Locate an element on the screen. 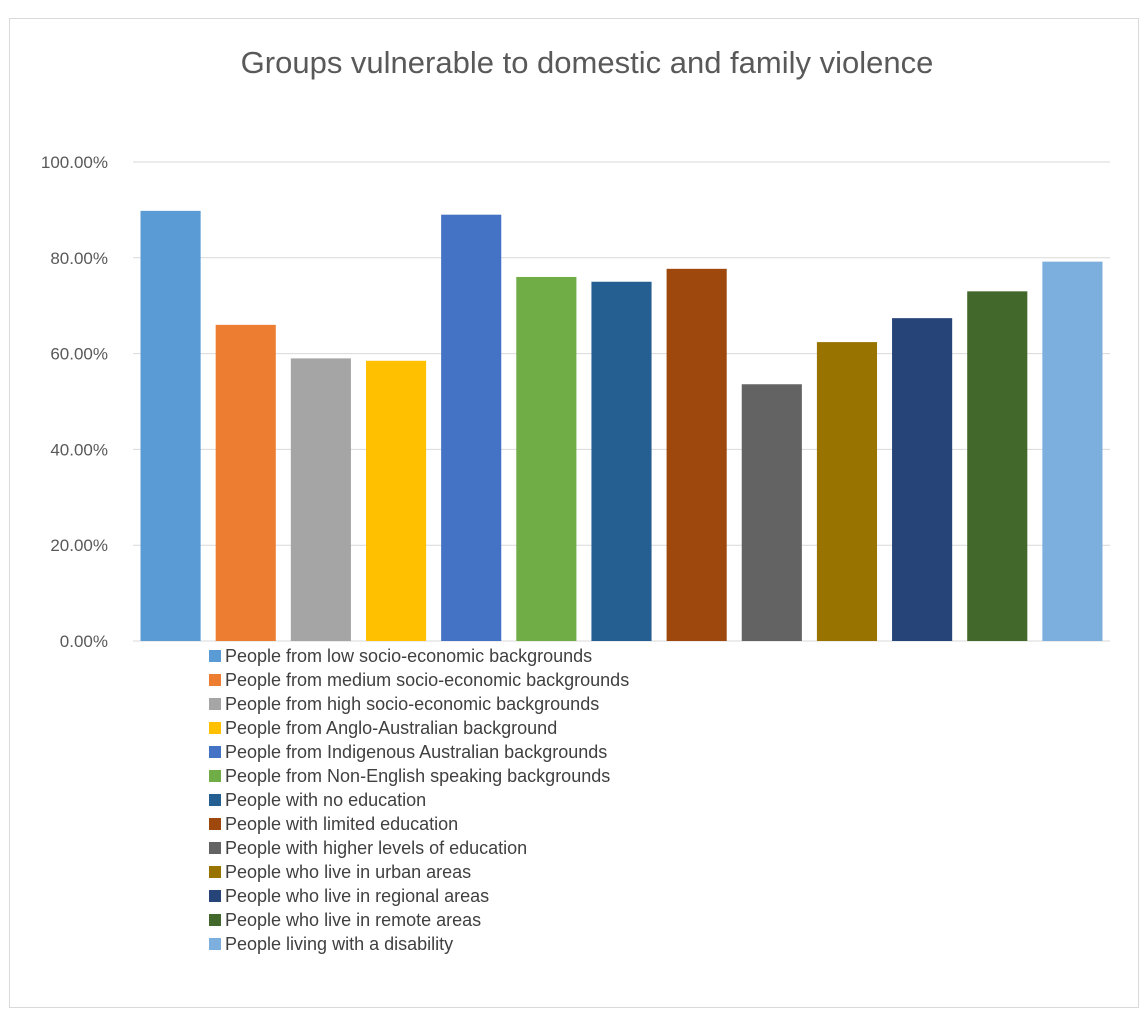 This screenshot has height=1009, width=1147. legend-label: People living with a disability is located at coordinates (339, 944).